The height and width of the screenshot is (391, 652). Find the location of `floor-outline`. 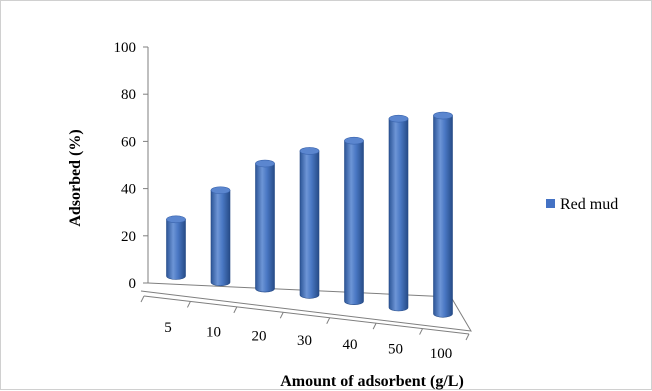

floor-outline is located at coordinates (306, 307).